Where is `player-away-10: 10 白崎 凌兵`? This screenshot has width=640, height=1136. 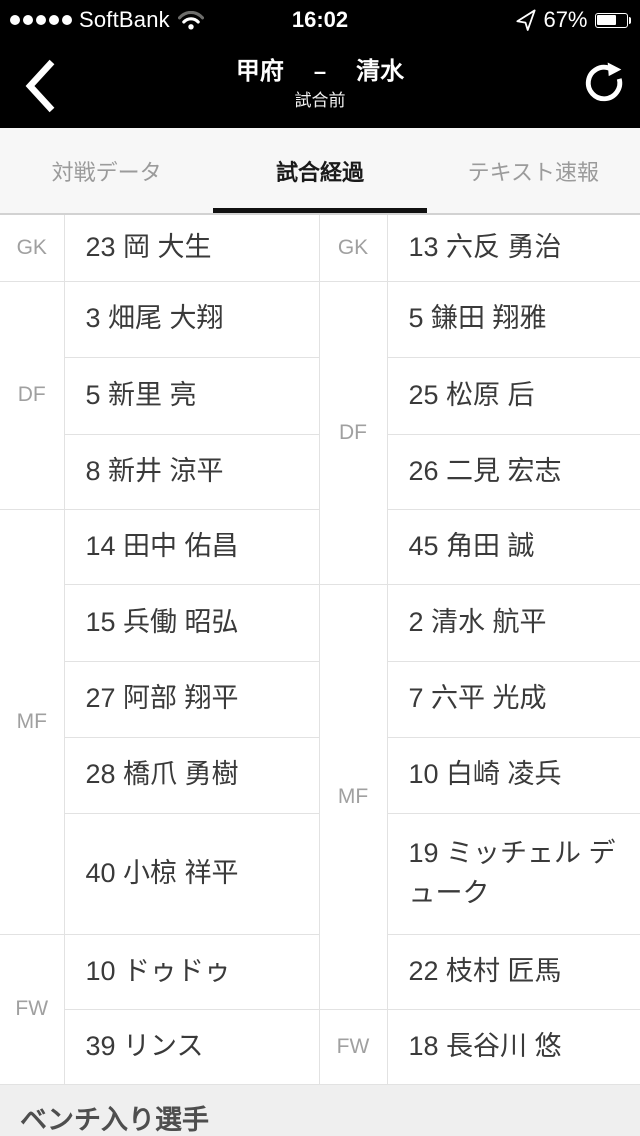 player-away-10: 10 白崎 凌兵 is located at coordinates (513, 775).